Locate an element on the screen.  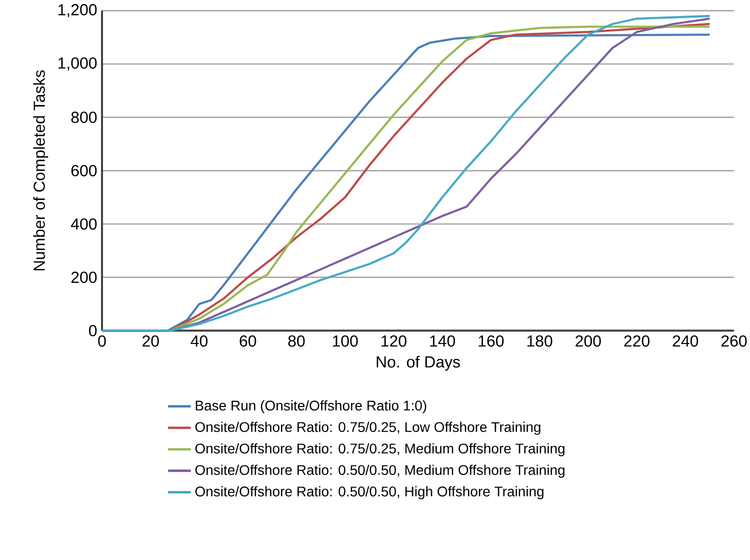
x-tick-label: 240 is located at coordinates (685, 341).